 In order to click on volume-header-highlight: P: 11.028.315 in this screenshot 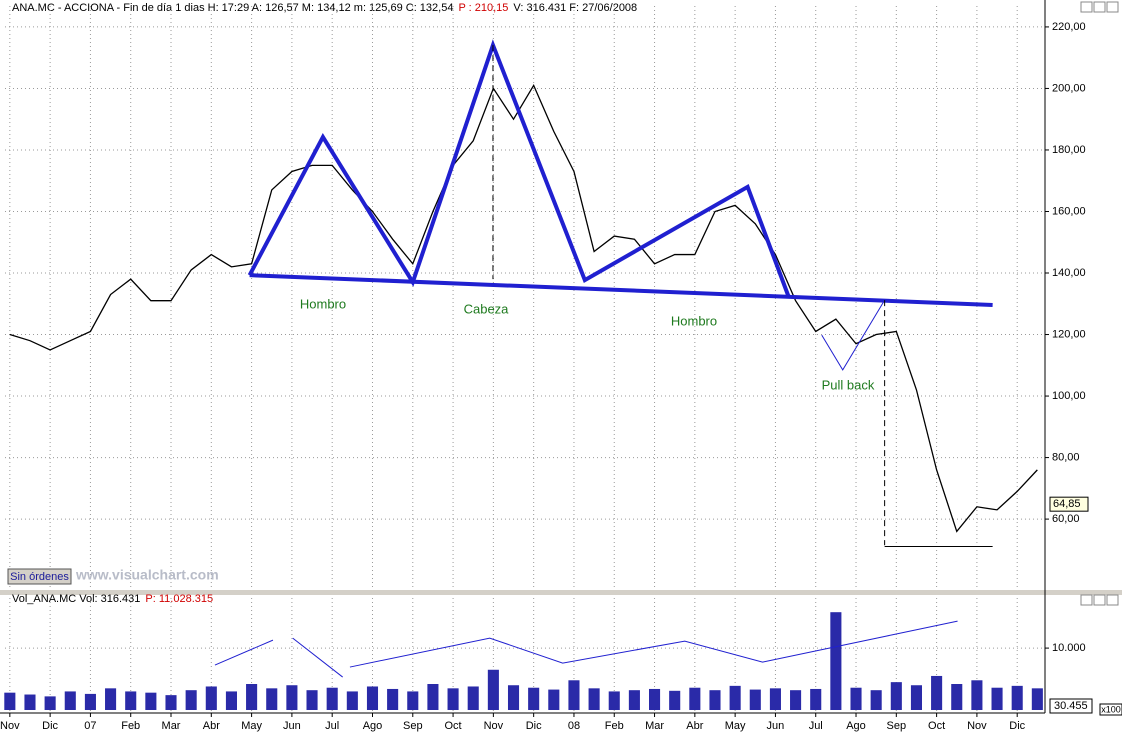, I will do `click(179, 599)`.